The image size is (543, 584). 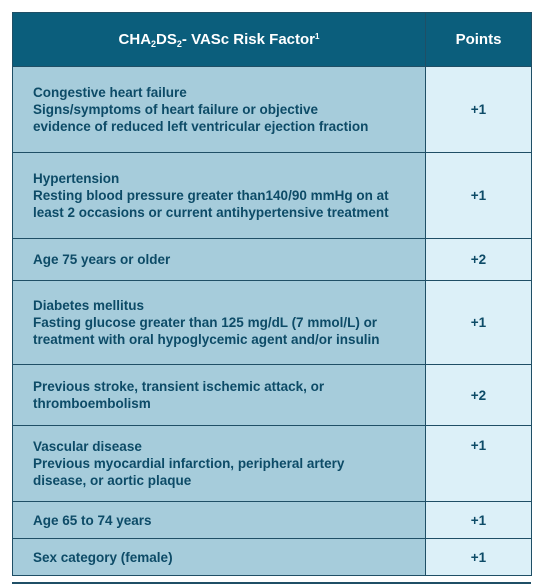 I want to click on risk-factor-column-header: CHA2DS2- VASc Risk Factor1, so click(x=219, y=39).